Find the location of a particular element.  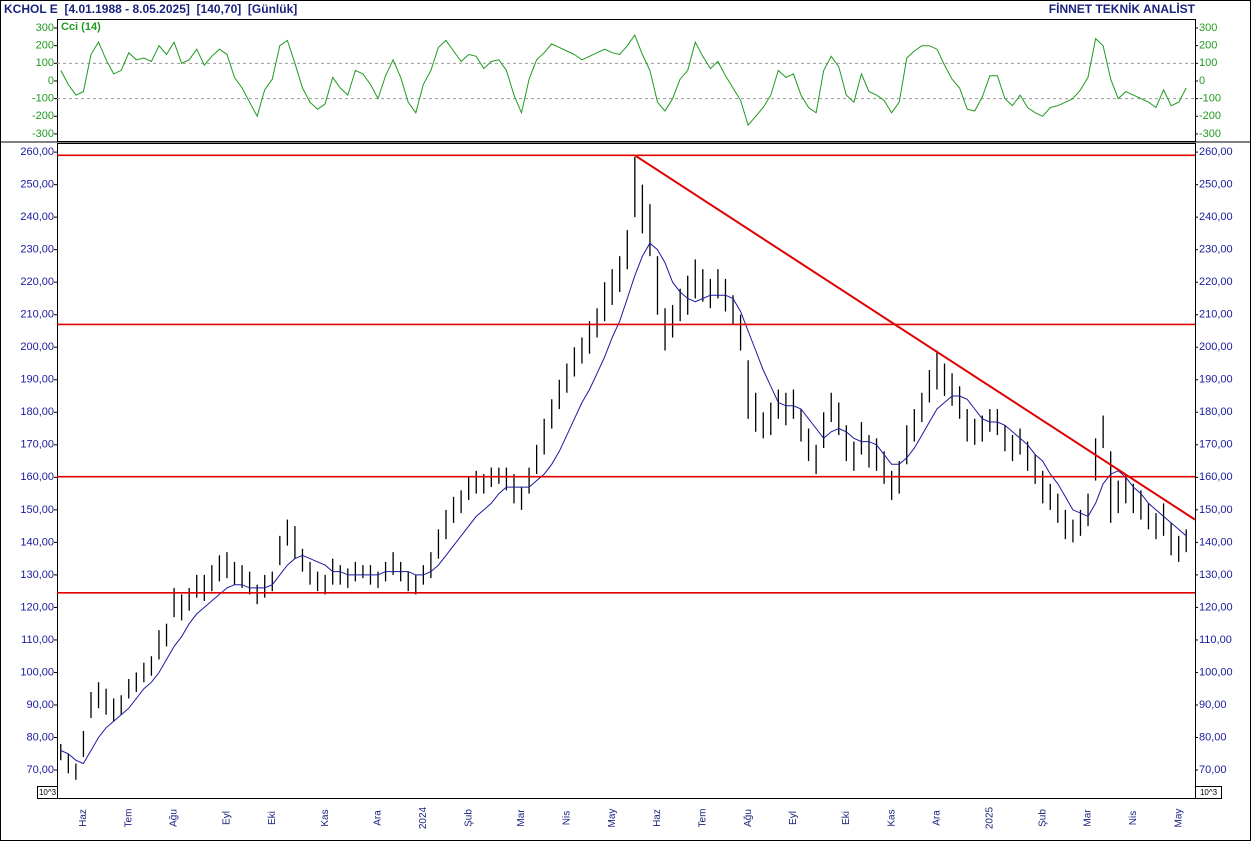

x-tick-label: 2024 is located at coordinates (423, 817).